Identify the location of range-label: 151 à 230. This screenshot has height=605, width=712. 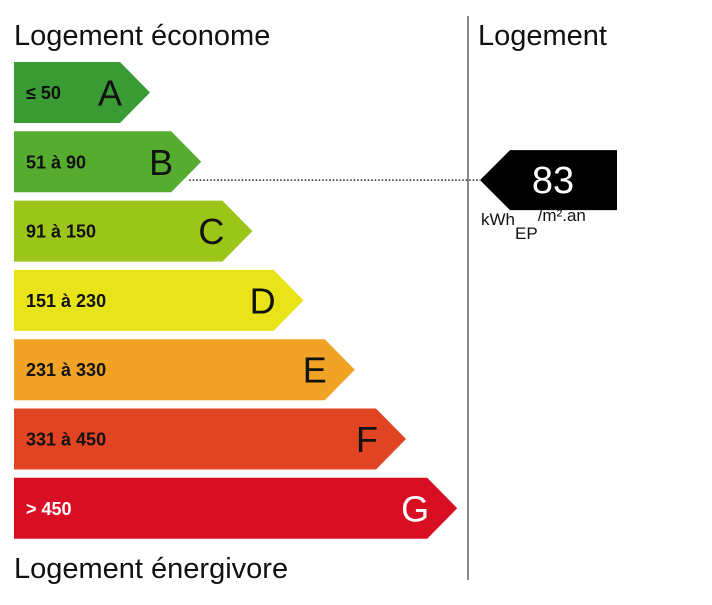
(66, 301).